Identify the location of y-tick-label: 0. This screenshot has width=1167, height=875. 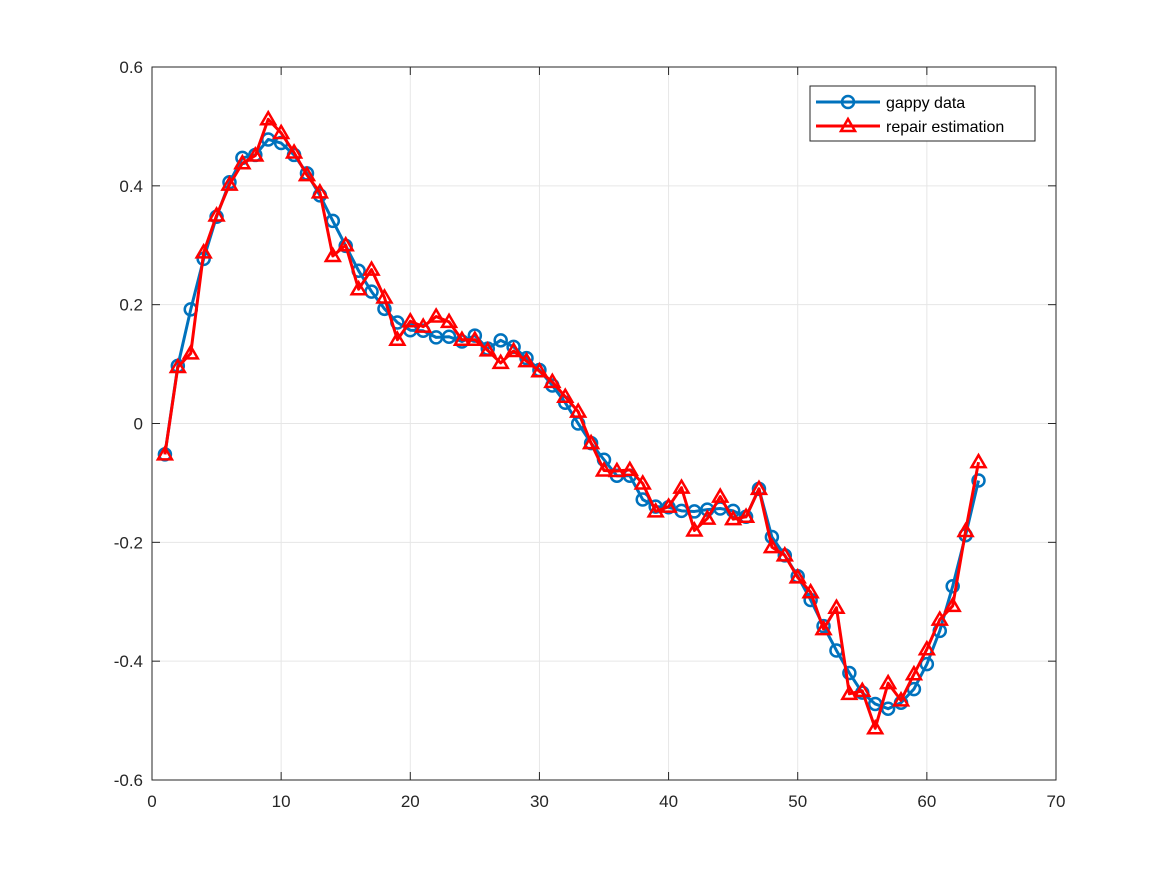
(138, 424).